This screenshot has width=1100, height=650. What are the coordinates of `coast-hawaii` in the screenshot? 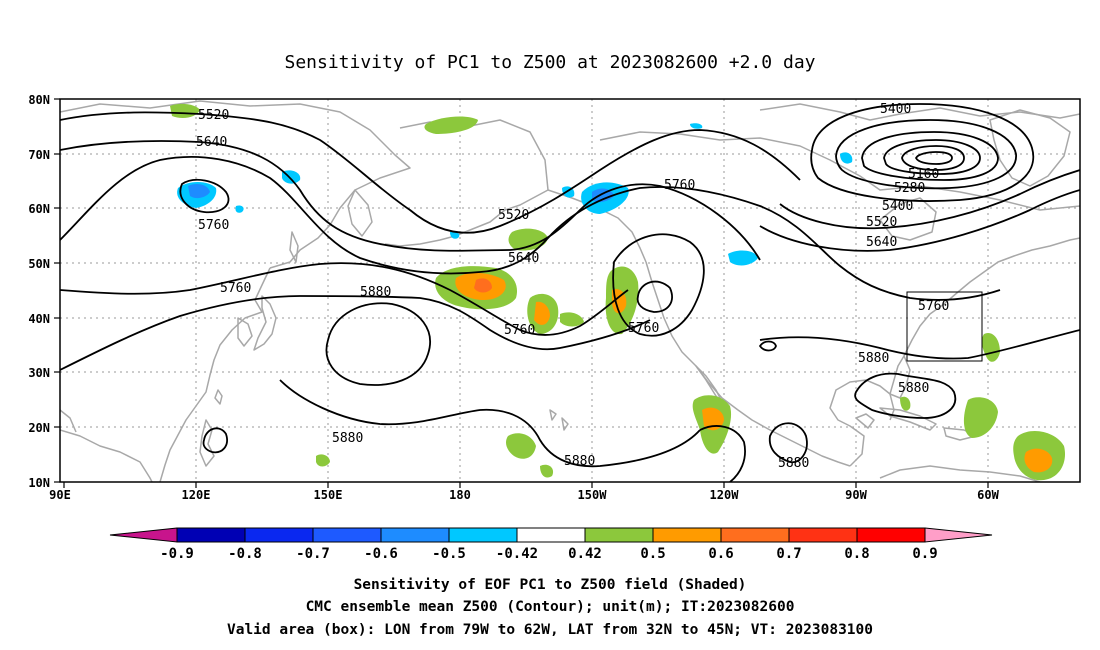 It's located at (559, 420).